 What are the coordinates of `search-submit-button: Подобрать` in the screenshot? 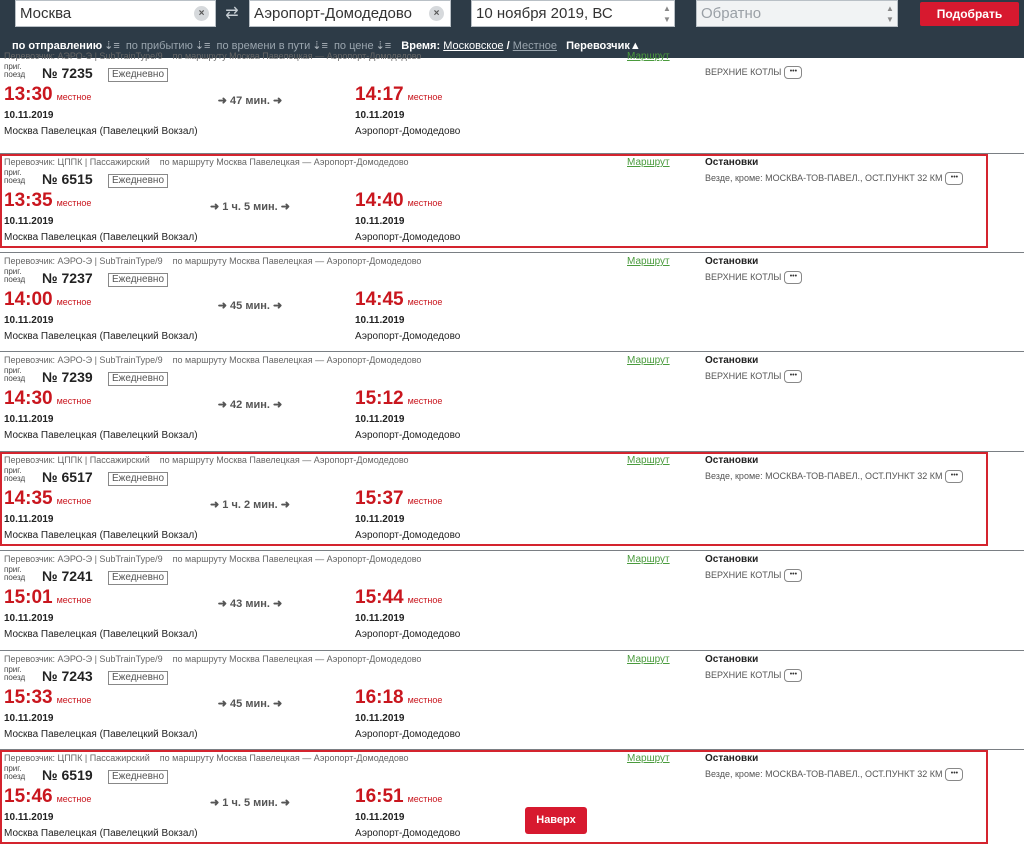 It's located at (969, 14).